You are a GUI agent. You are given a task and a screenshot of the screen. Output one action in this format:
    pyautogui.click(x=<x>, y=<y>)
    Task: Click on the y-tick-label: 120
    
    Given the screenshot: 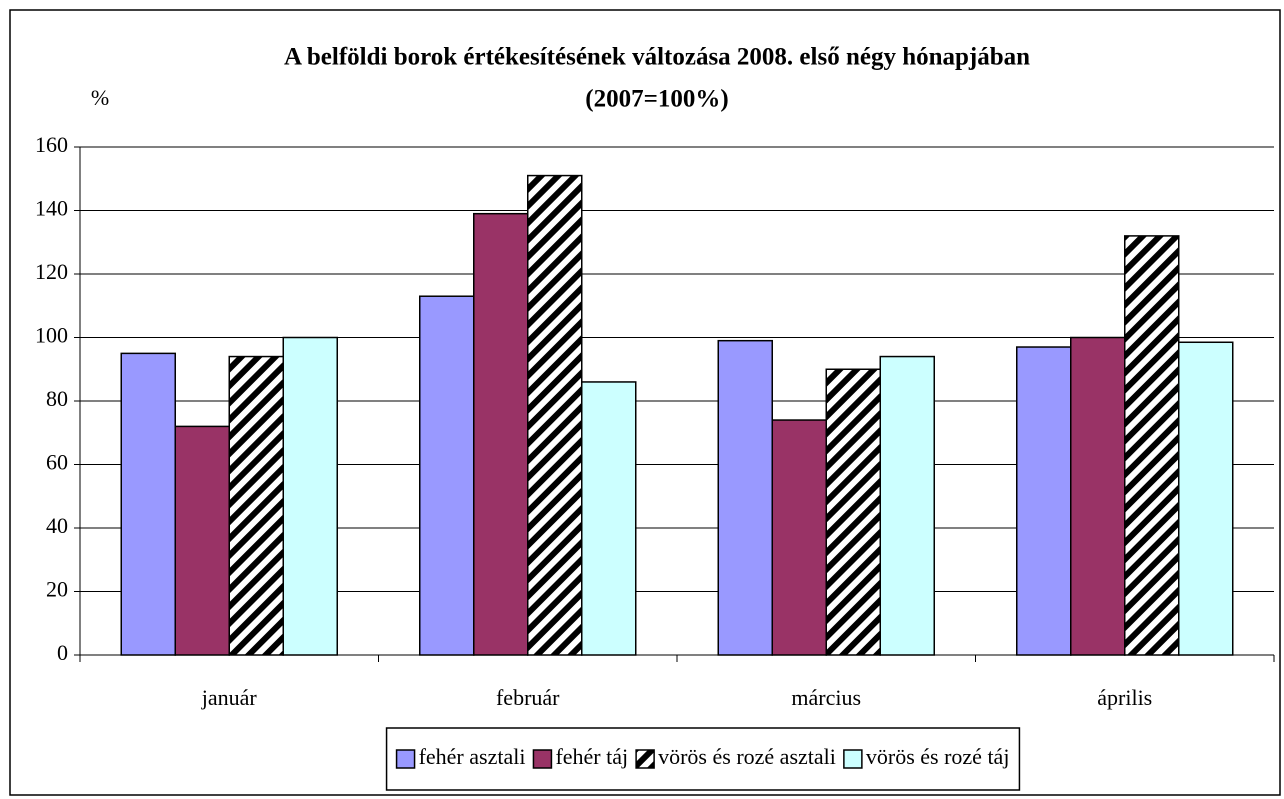 What is the action you would take?
    pyautogui.click(x=51, y=271)
    